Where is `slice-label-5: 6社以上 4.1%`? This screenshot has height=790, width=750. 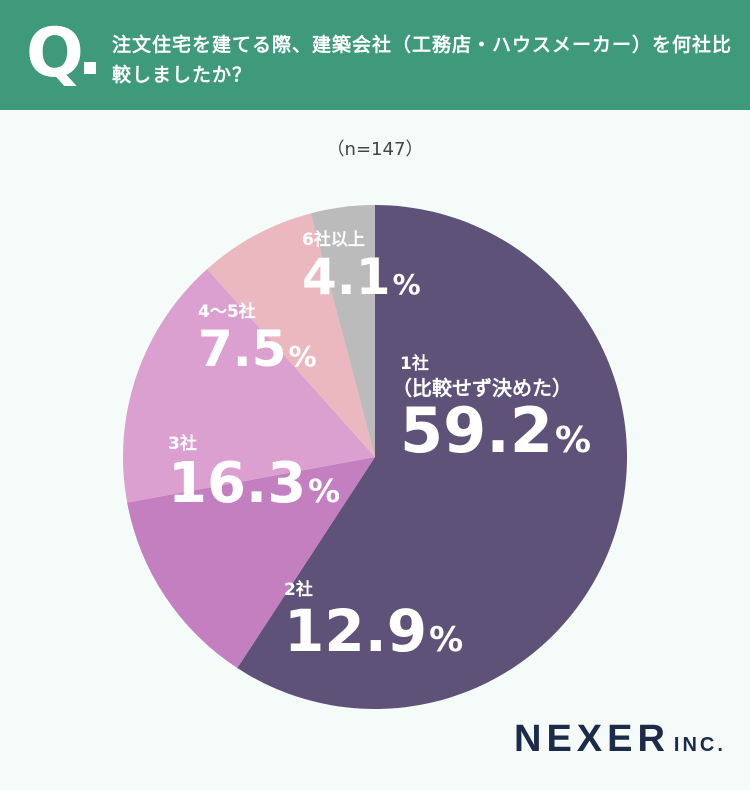
slice-label-5: 6社以上 4.1% is located at coordinates (361, 265).